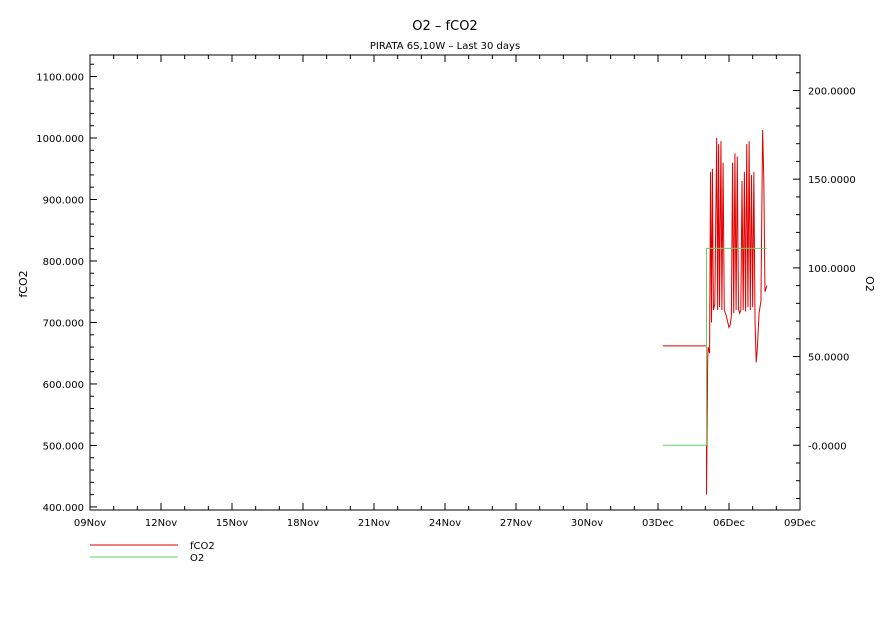 This screenshot has height=630, width=891. I want to click on y-tick-label: 900.000, so click(63, 200).